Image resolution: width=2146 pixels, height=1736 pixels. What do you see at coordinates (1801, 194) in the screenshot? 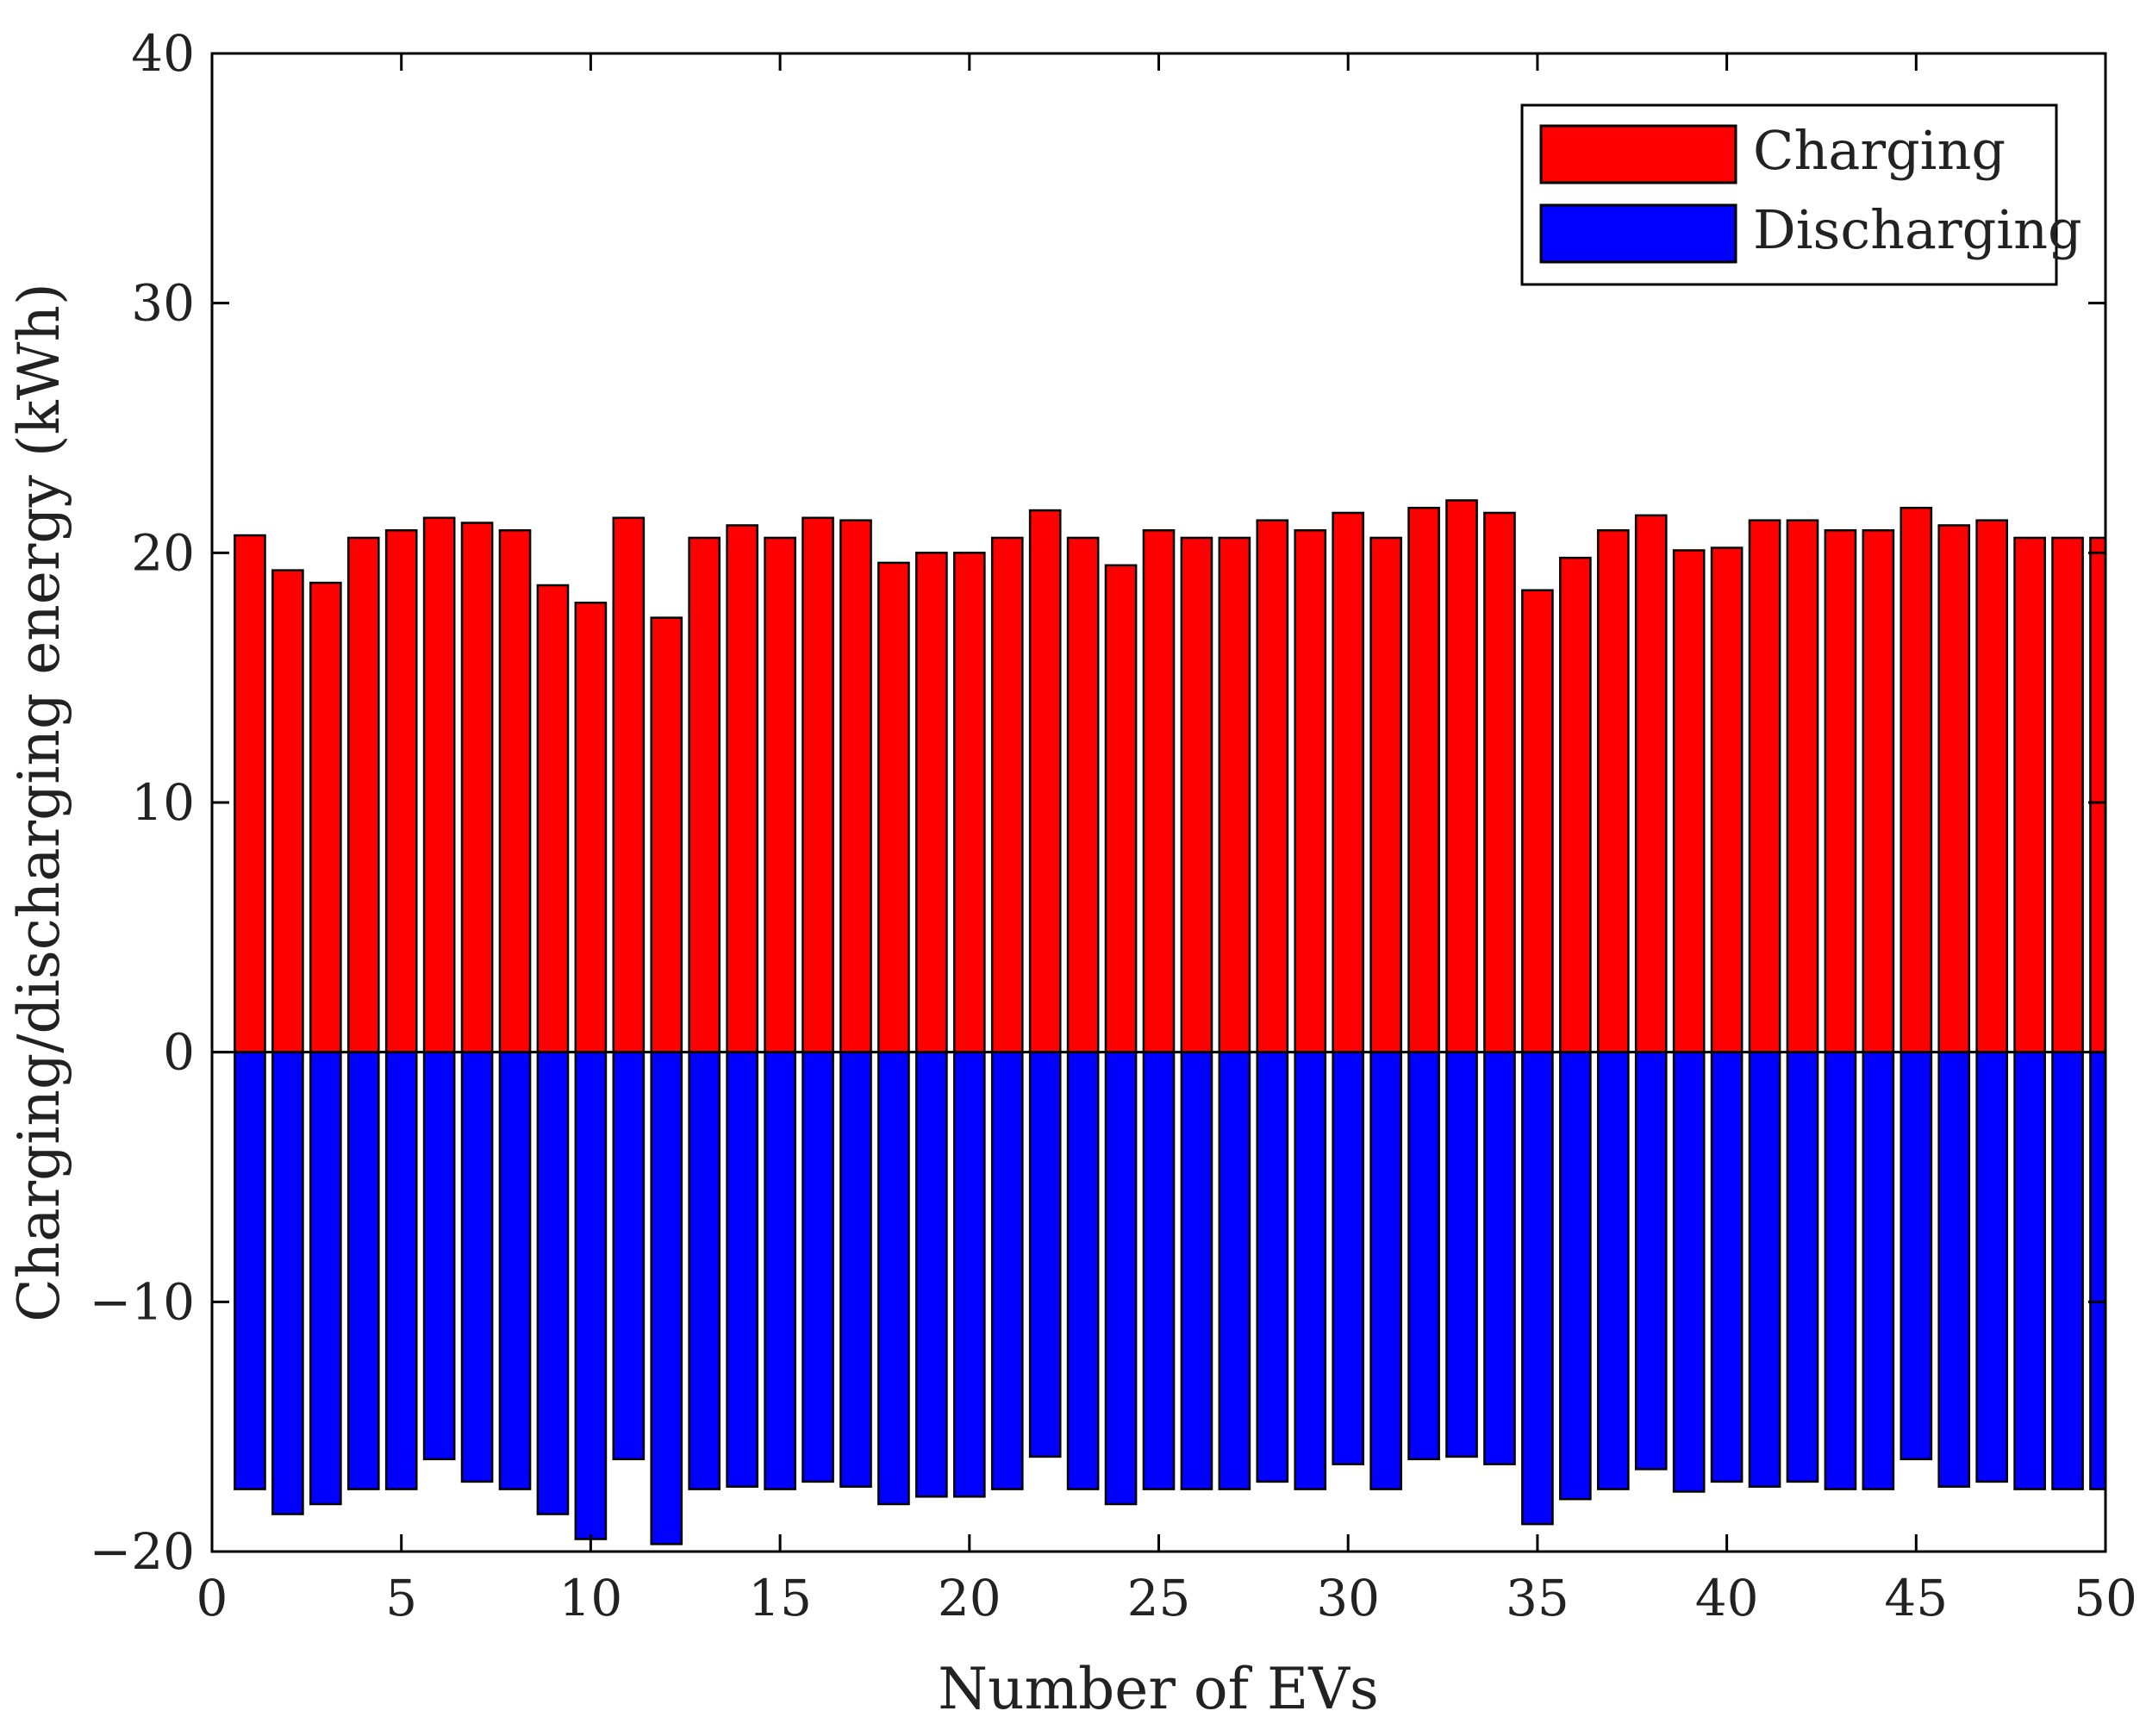
I see `legend: Charging Discharging` at bounding box center [1801, 194].